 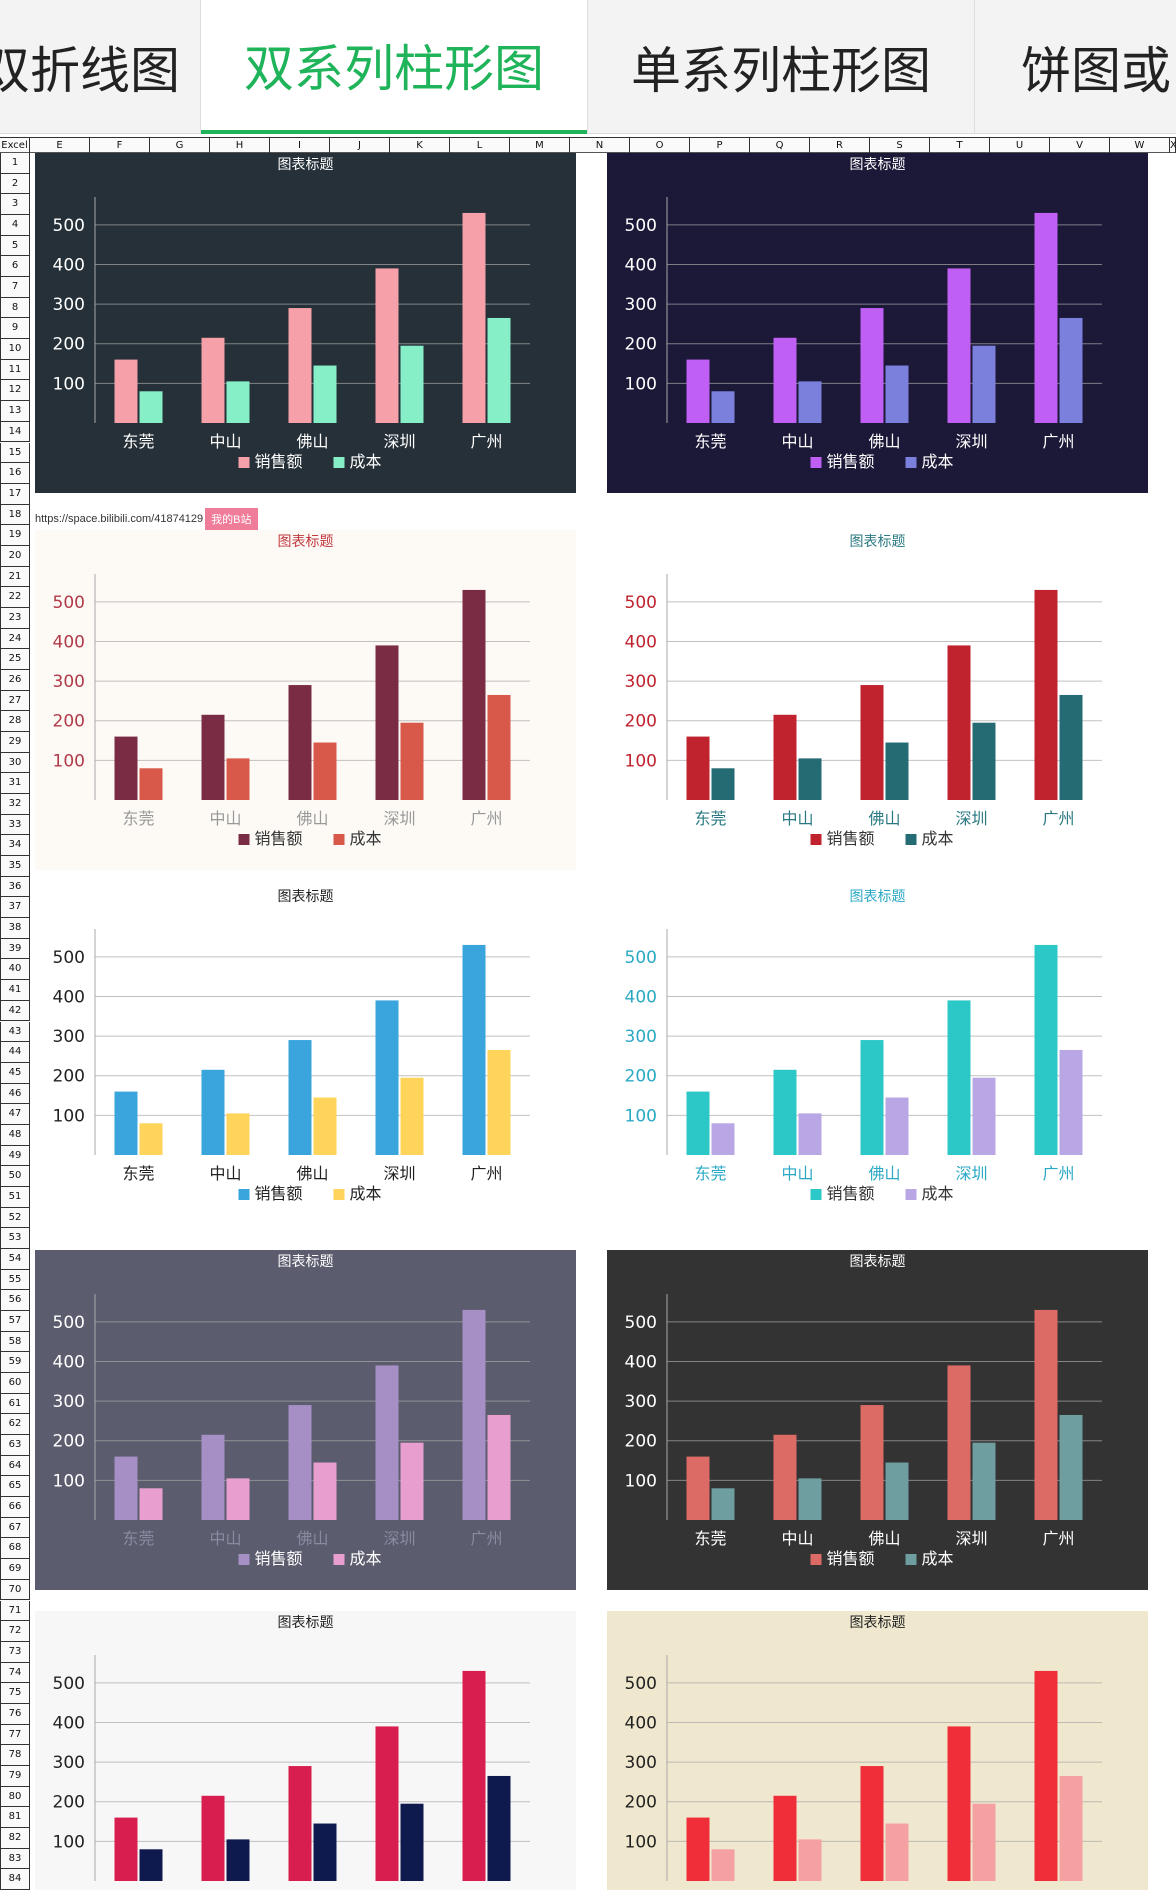 I want to click on row-header-33: 33, so click(x=15, y=825).